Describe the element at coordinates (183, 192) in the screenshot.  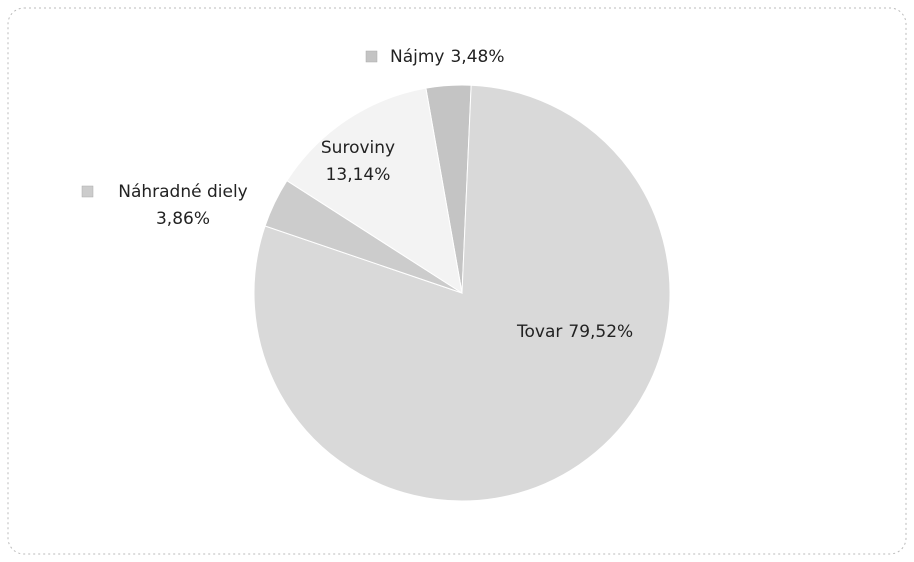
I see `category-label: Náhradné diely` at that location.